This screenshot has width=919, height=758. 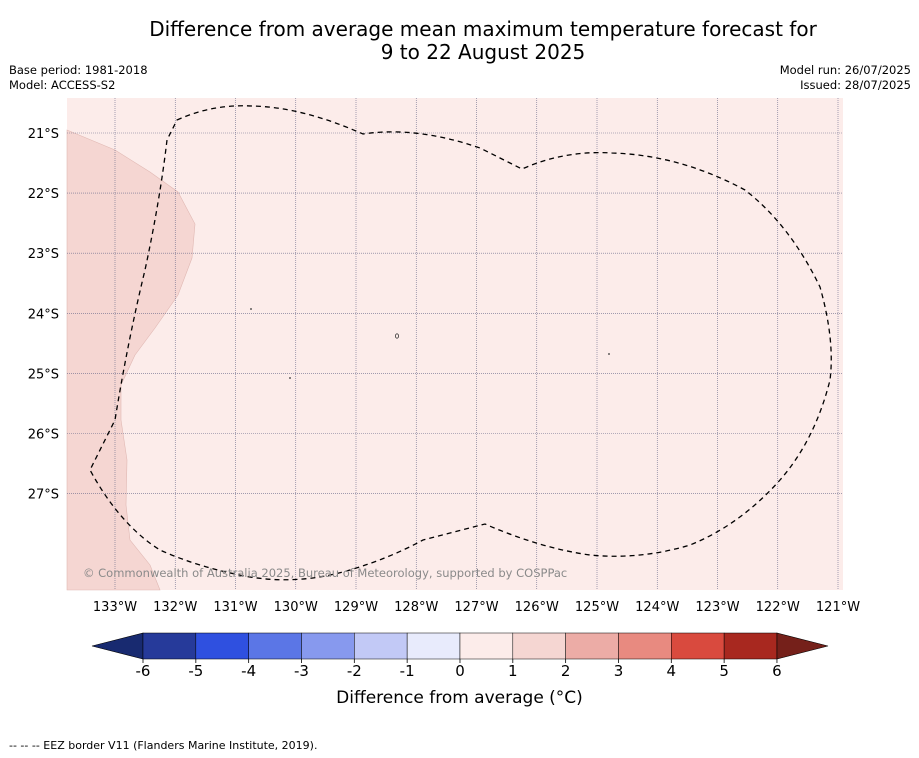 I want to click on model-run: Model run: 26/07/2025, so click(x=845, y=70).